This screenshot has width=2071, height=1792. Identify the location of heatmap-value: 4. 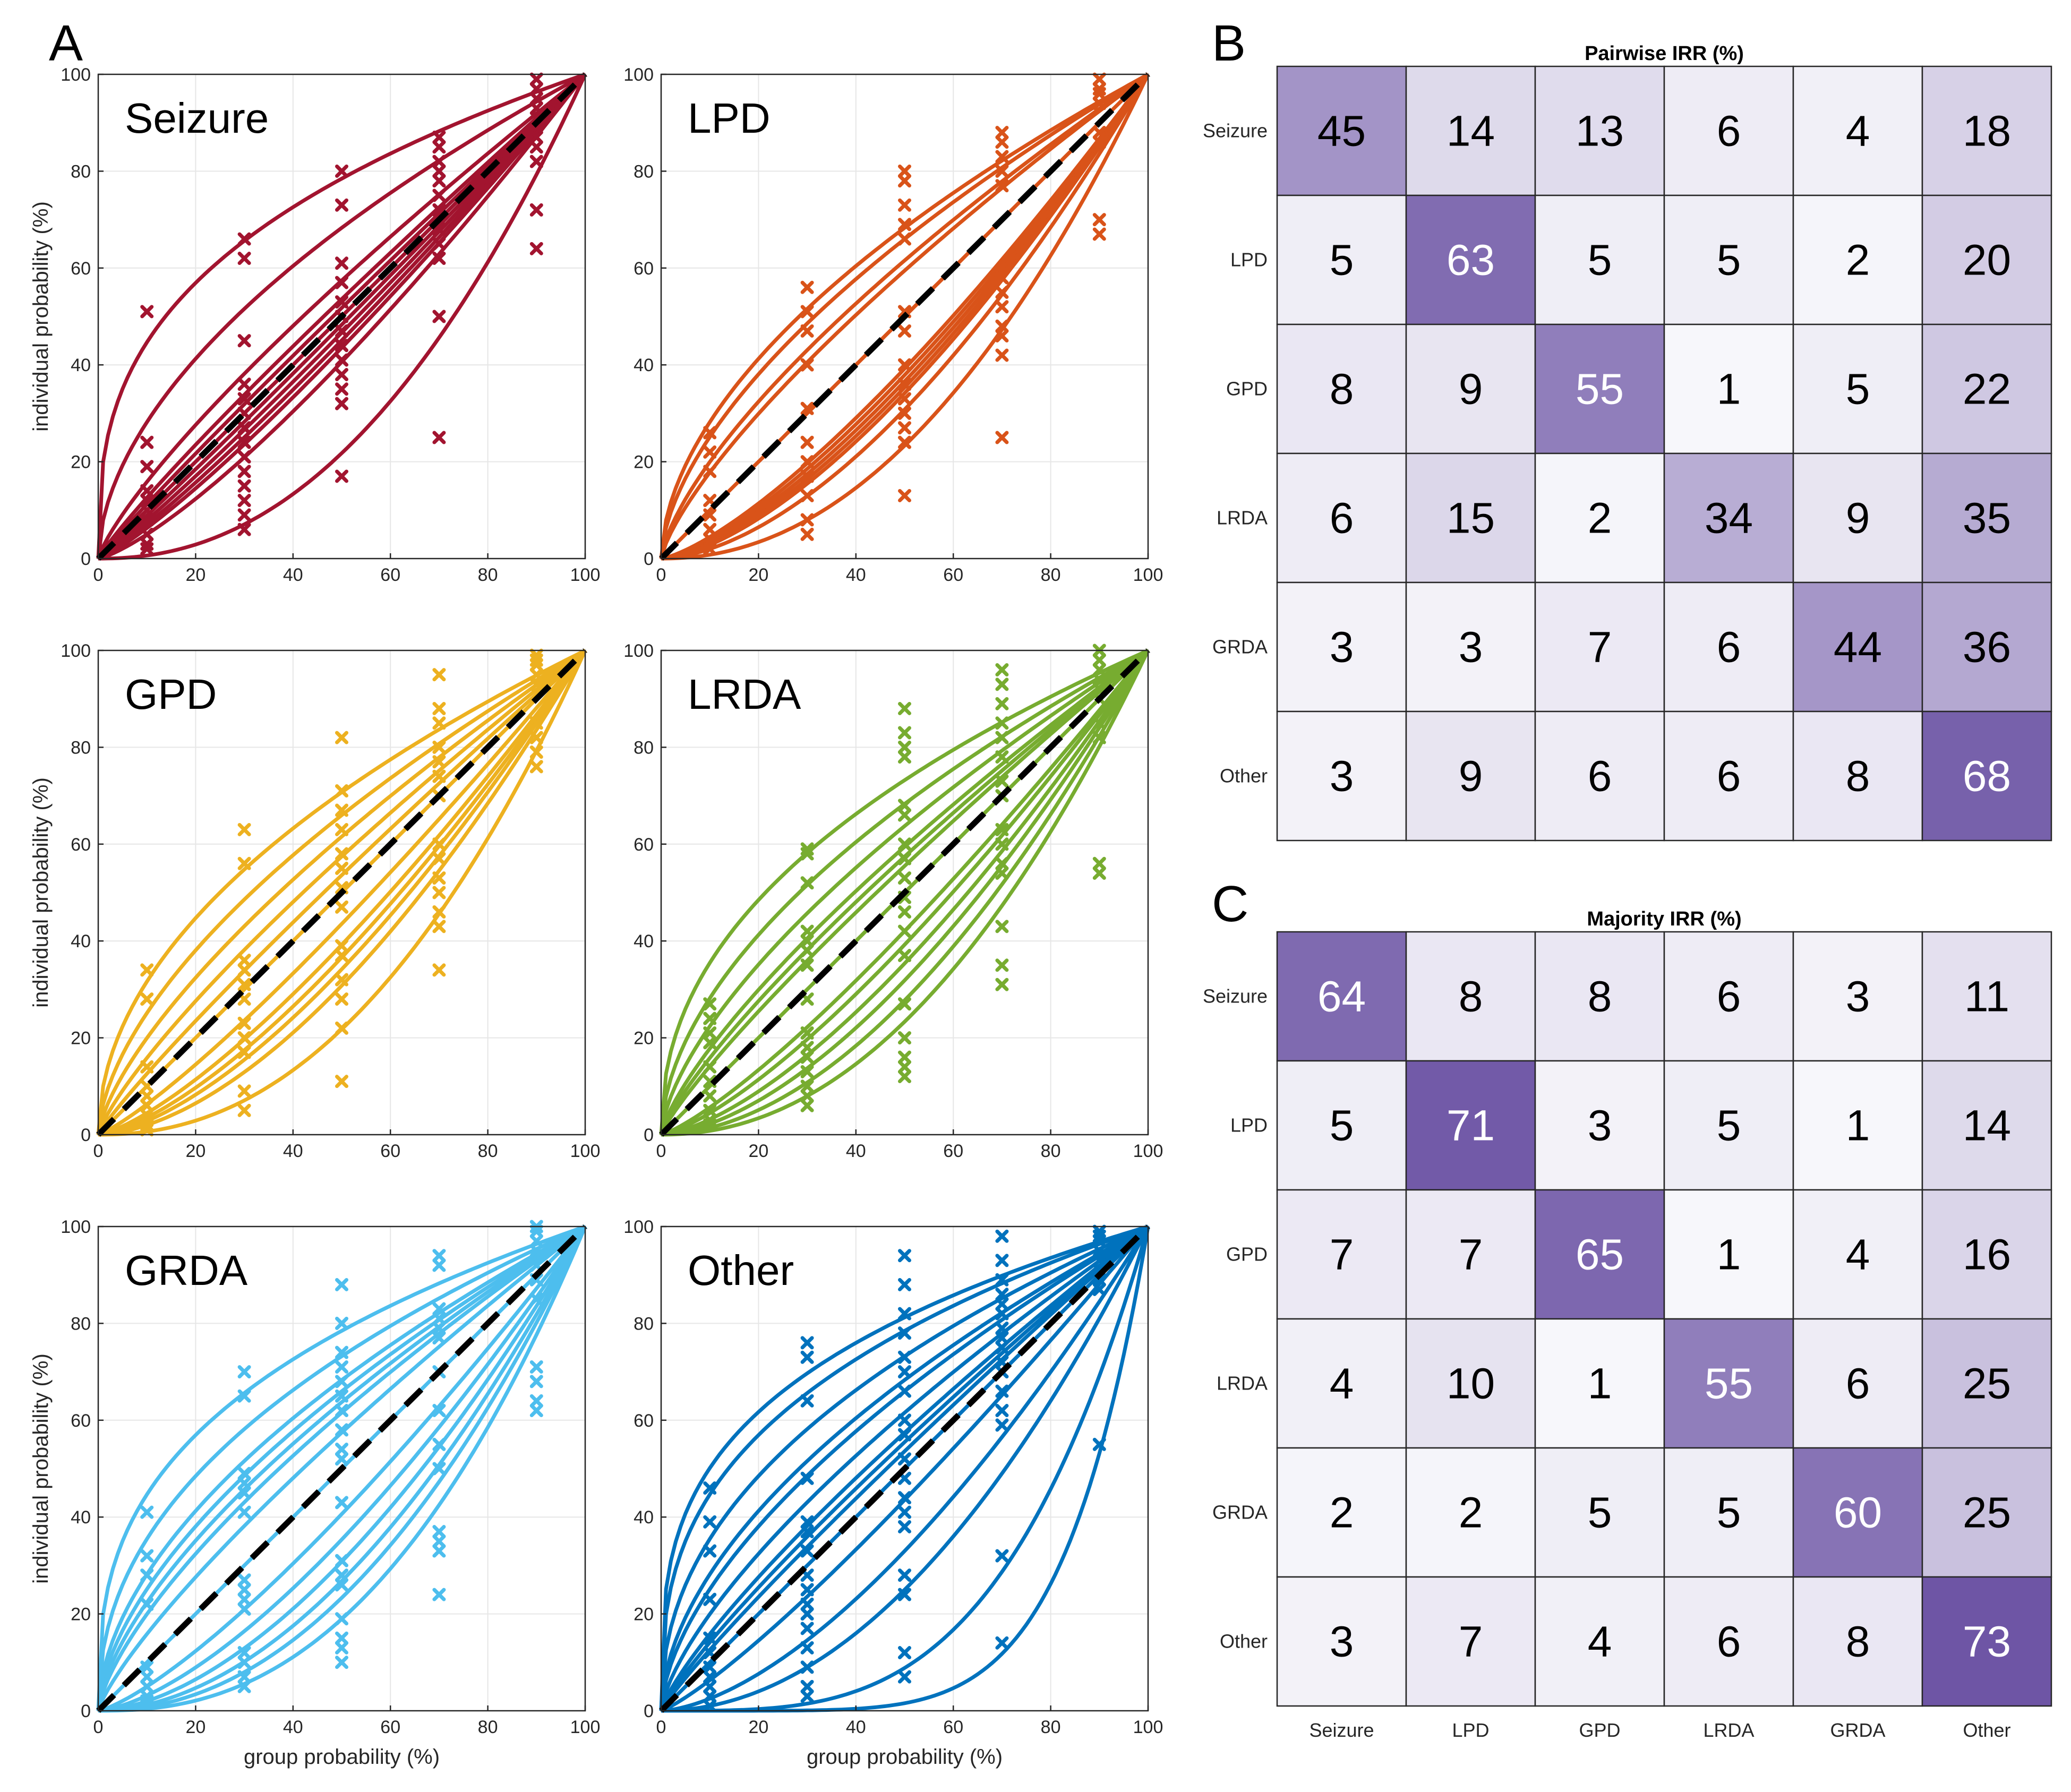
(1600, 1642).